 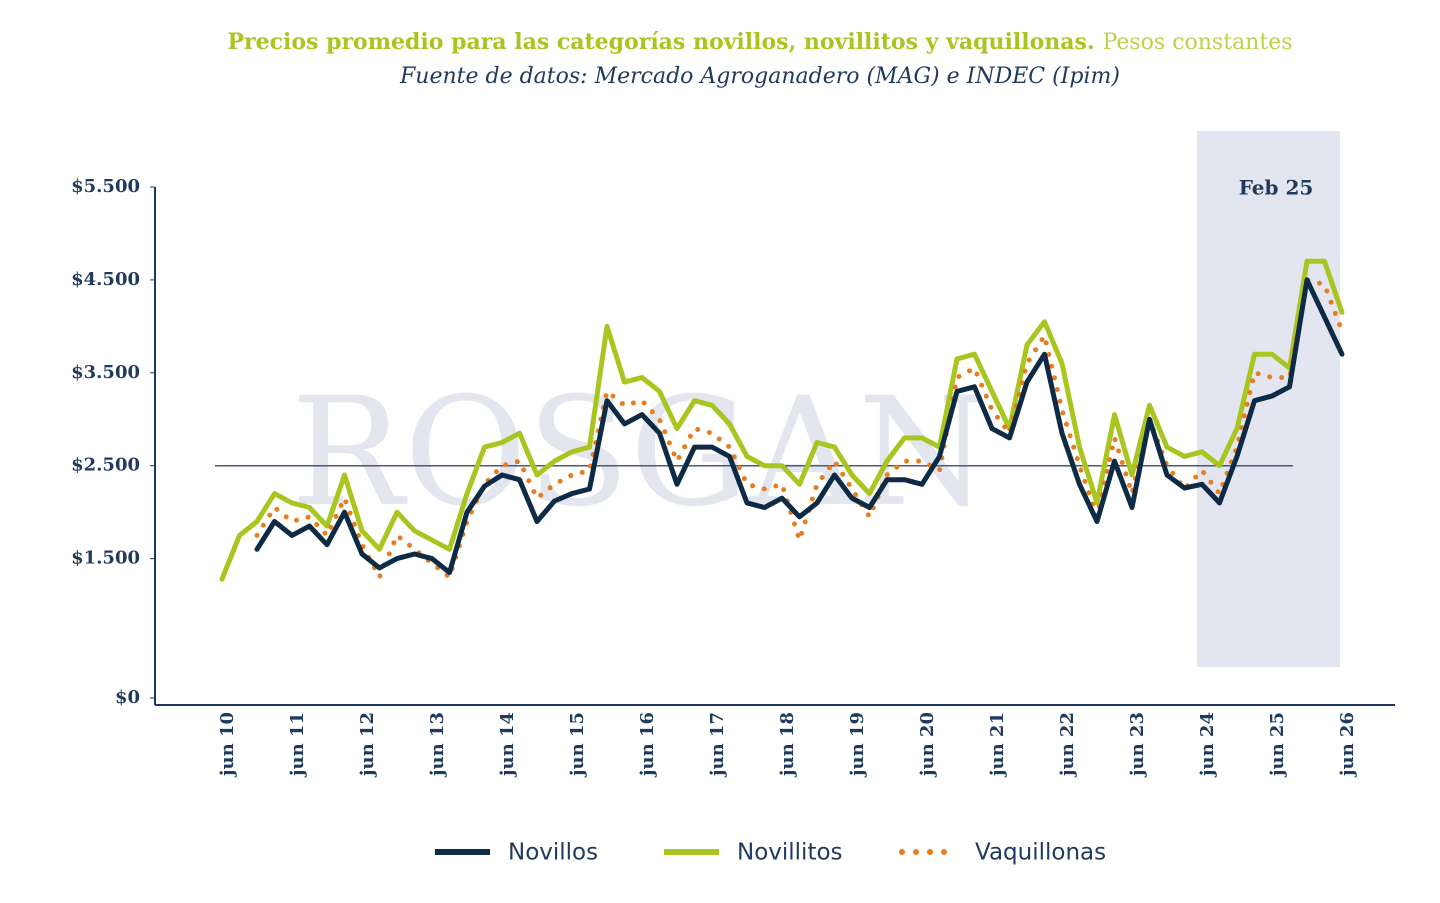 I want to click on x-tick-label: jun 24, so click(x=1207, y=745).